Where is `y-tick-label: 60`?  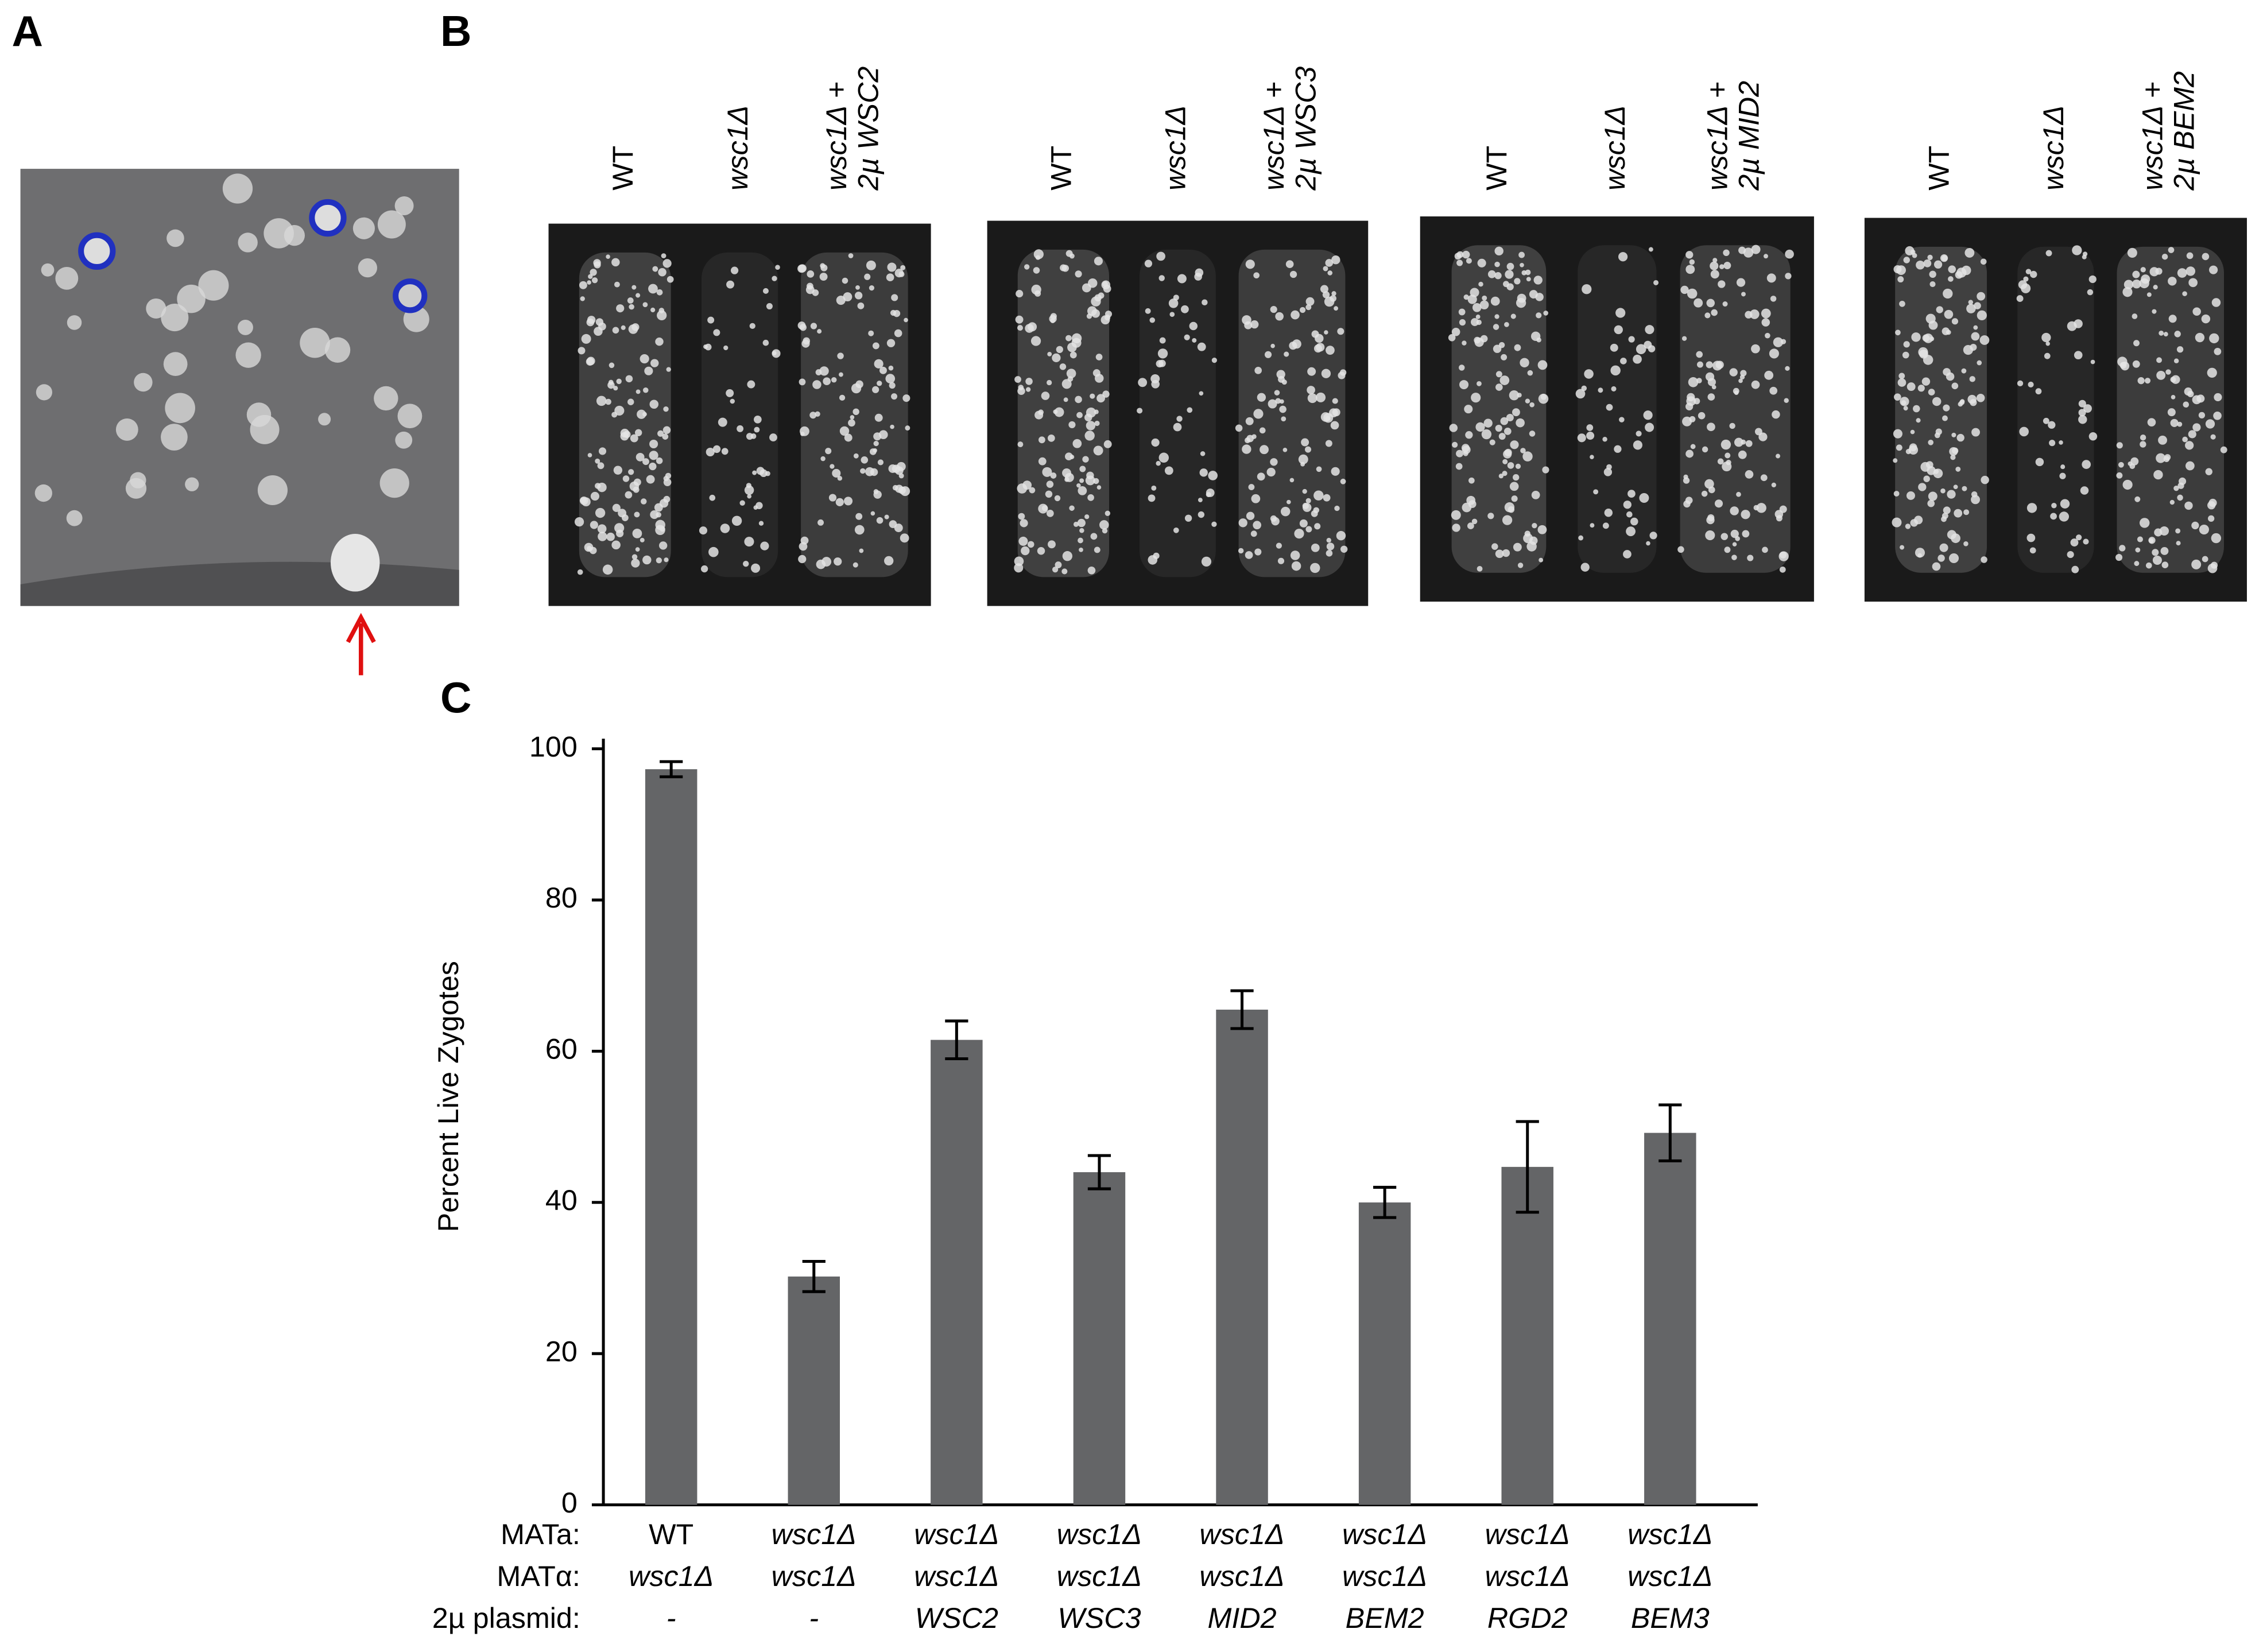
y-tick-label: 60 is located at coordinates (561, 1049).